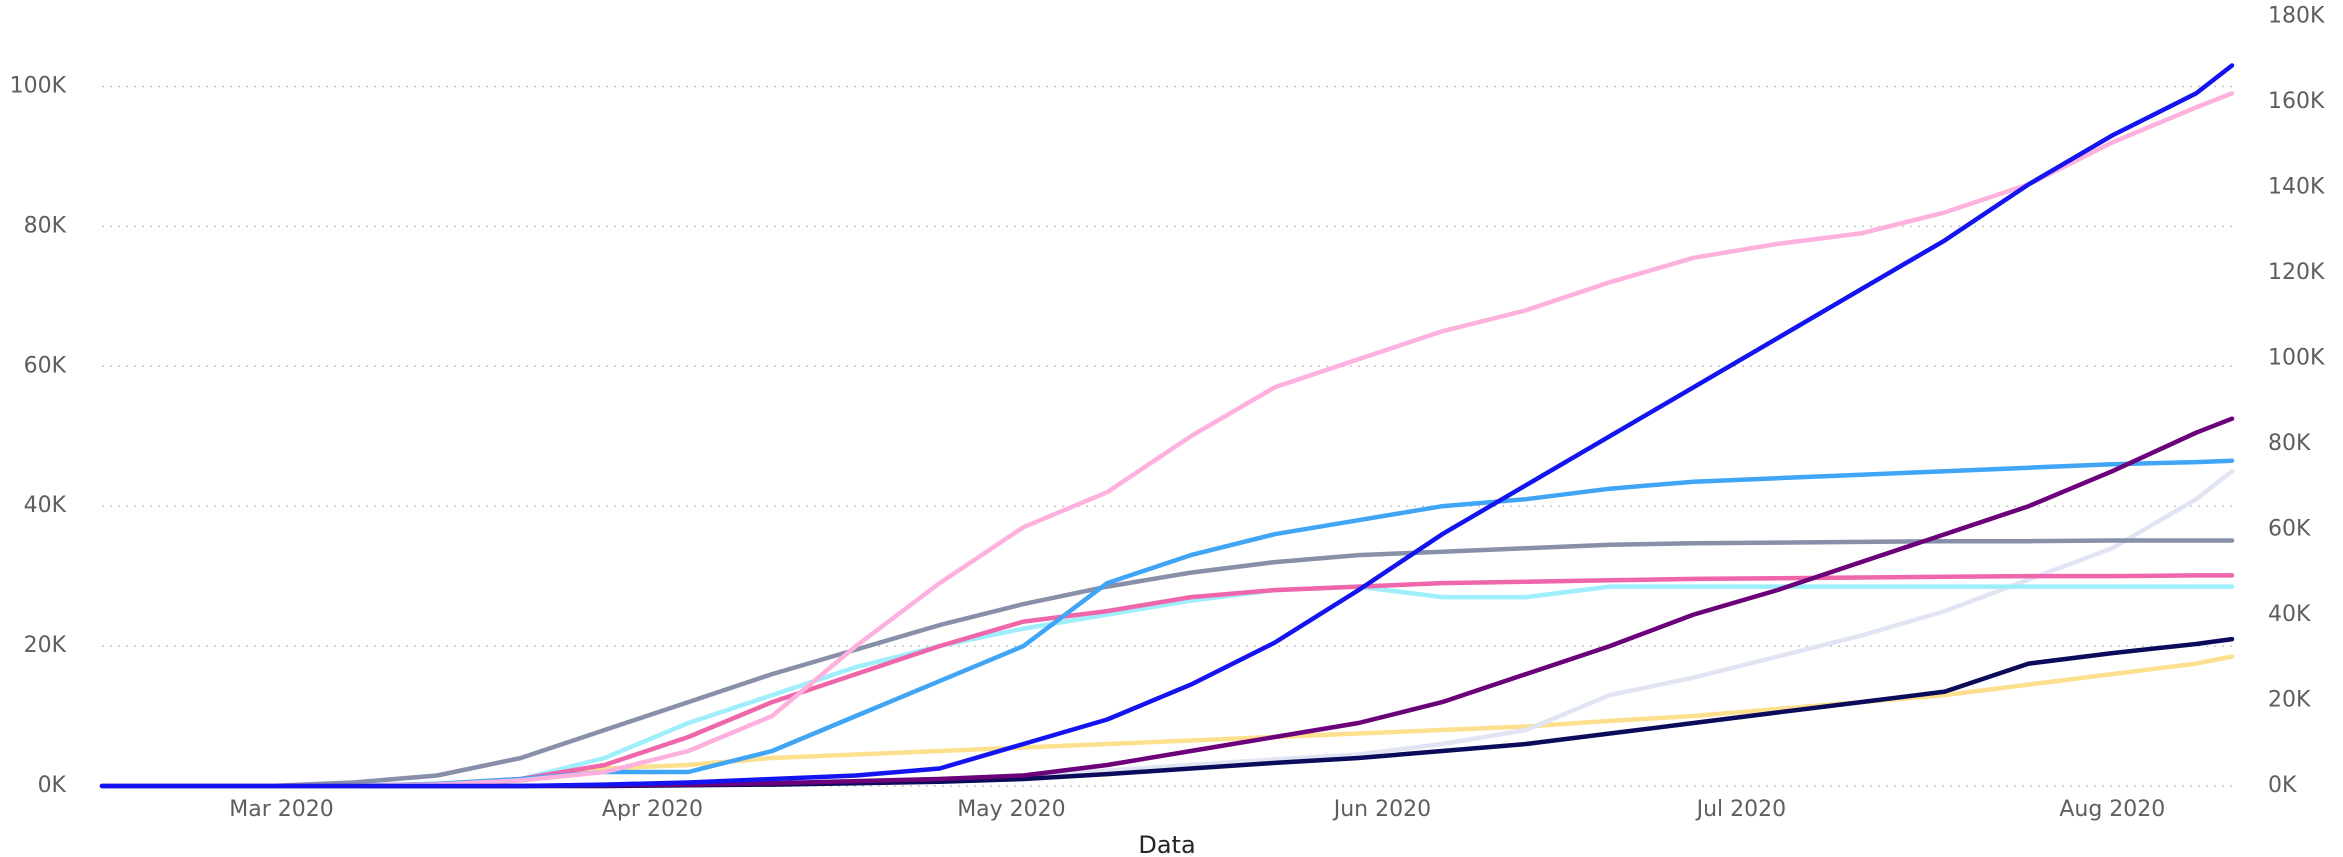  I want to click on x-tick-label: Jul 2020, so click(1741, 809).